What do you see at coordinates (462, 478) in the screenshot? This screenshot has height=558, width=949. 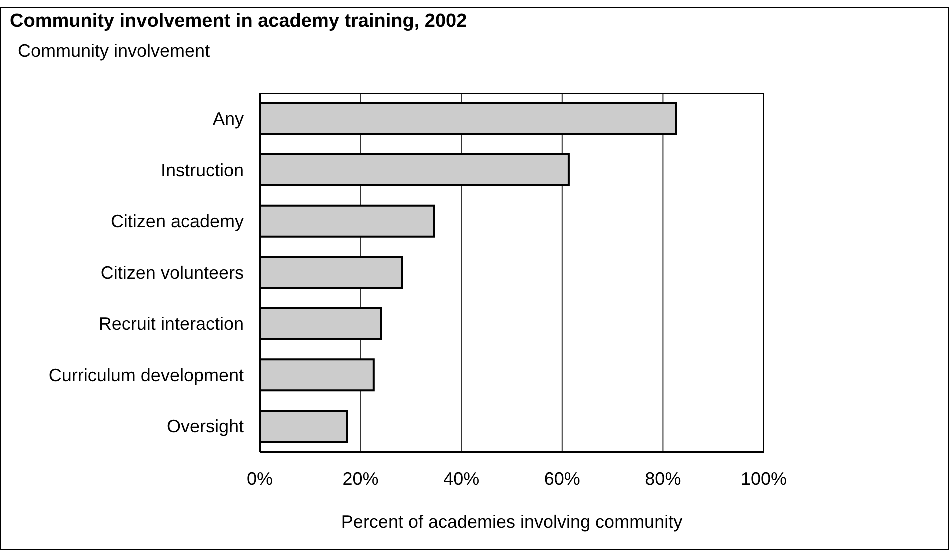 I see `x-tick-label: 40%` at bounding box center [462, 478].